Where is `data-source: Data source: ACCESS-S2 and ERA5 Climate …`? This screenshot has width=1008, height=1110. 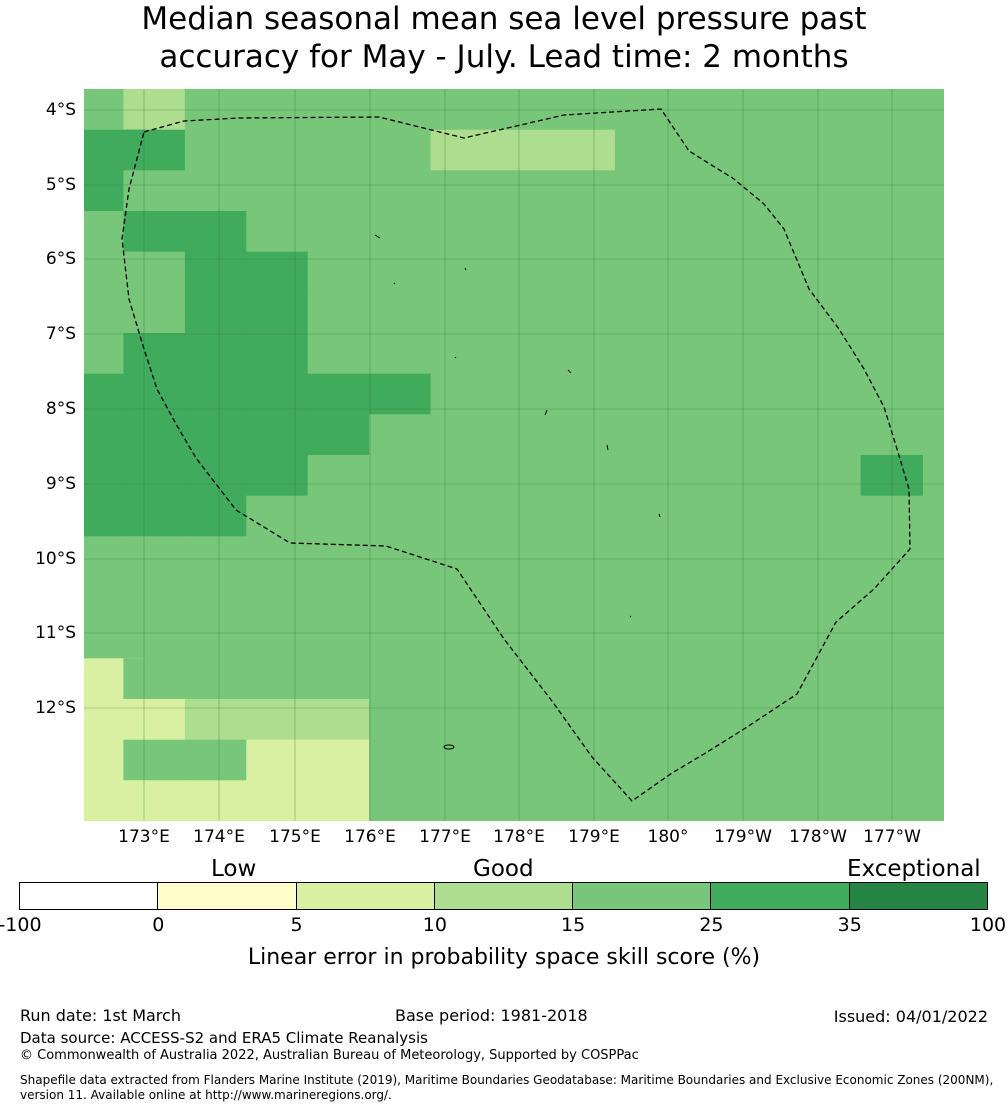
data-source: Data source: ACCESS-S2 and ERA5 Climate … is located at coordinates (224, 1038).